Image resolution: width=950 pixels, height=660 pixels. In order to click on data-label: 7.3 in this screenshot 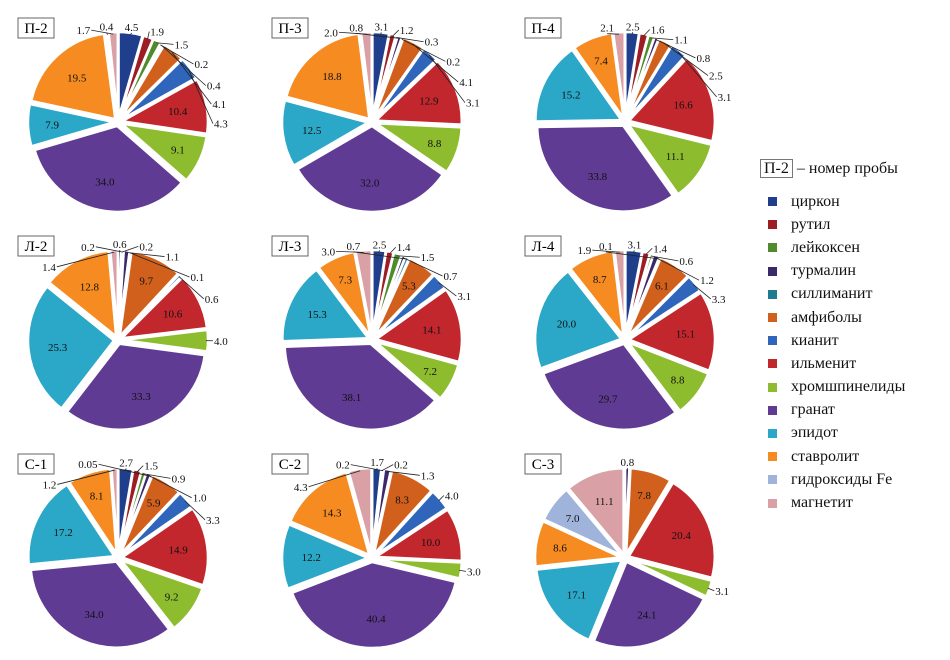, I will do `click(345, 281)`.